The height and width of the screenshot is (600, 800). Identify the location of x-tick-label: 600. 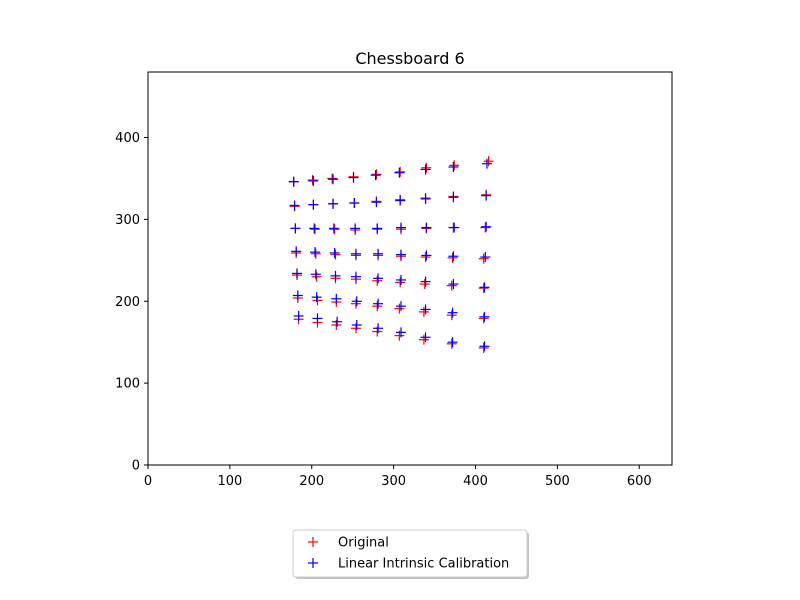
(639, 481).